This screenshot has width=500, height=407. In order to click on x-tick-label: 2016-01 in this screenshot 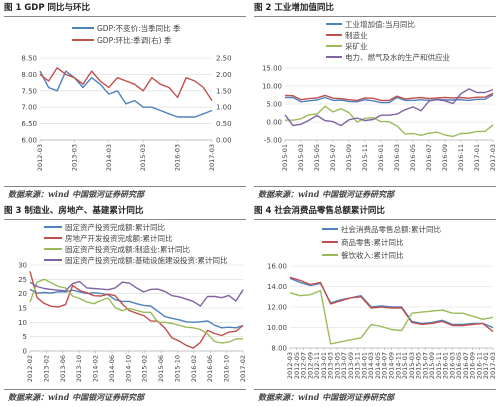, I will do `click(446, 365)`.